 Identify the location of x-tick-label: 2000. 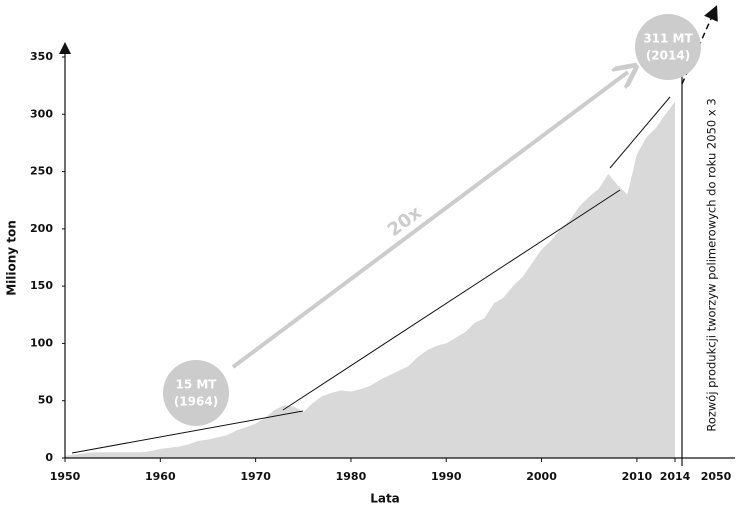
(541, 476).